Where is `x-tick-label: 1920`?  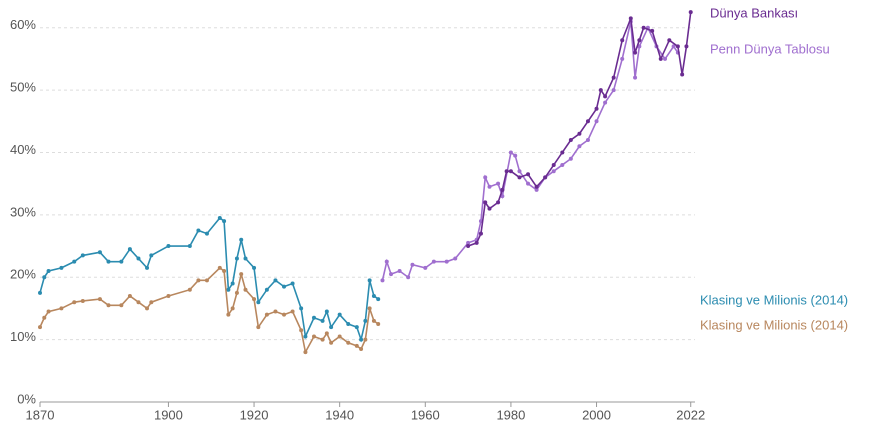
x-tick-label: 1920 is located at coordinates (254, 414).